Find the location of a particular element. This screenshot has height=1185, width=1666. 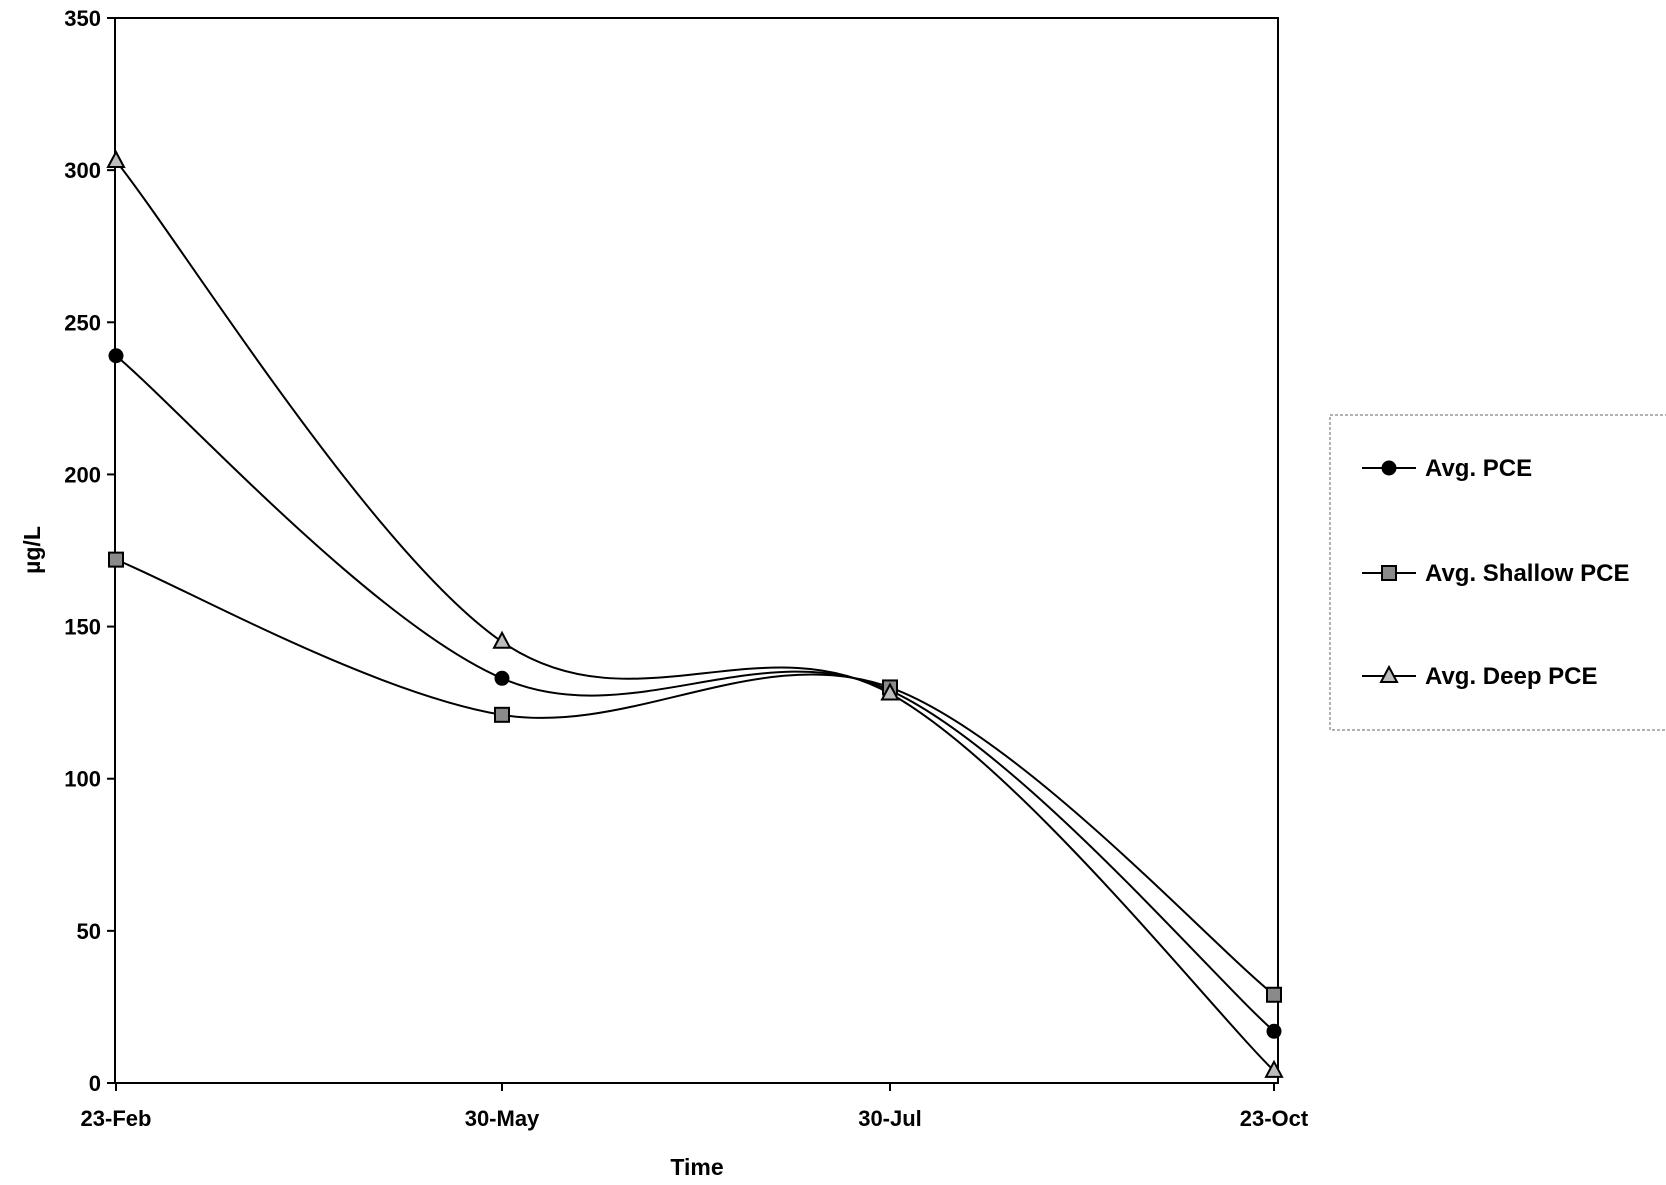

y-tick-label: 0 is located at coordinates (95, 1083).